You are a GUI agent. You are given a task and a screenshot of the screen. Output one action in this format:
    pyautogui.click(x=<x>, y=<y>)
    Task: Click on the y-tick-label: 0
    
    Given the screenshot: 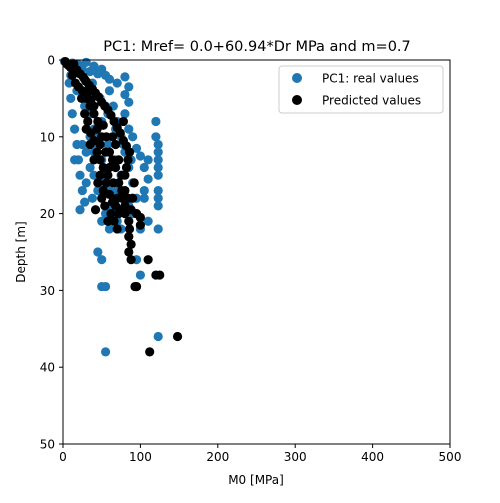 What is the action you would take?
    pyautogui.click(x=51, y=61)
    